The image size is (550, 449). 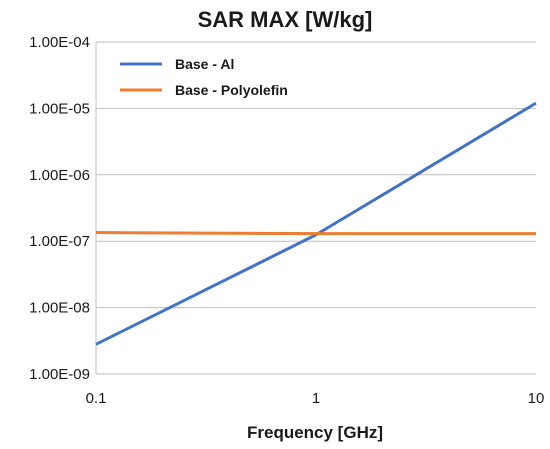 I want to click on x-tick-label: 10, so click(x=536, y=398).